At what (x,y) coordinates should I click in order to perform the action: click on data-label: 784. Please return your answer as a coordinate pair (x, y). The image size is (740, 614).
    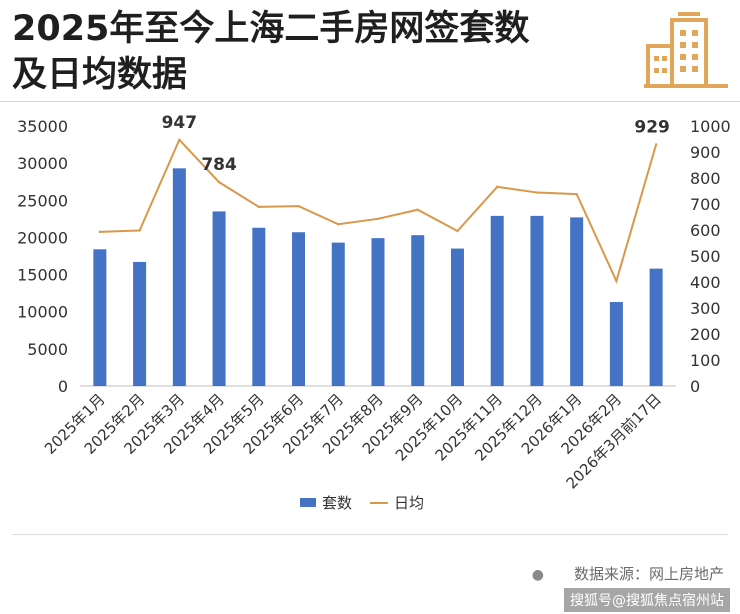
    Looking at the image, I should click on (219, 165).